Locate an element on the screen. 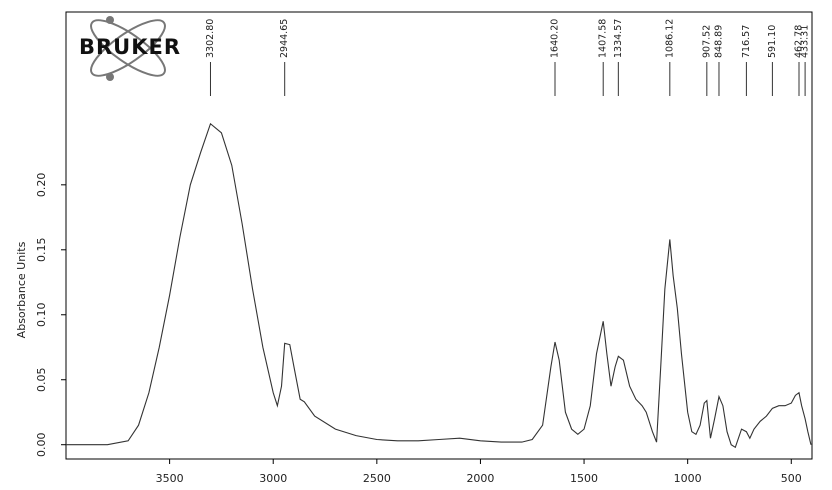 The image size is (832, 490). peak-label: 1407.58 is located at coordinates (603, 38).